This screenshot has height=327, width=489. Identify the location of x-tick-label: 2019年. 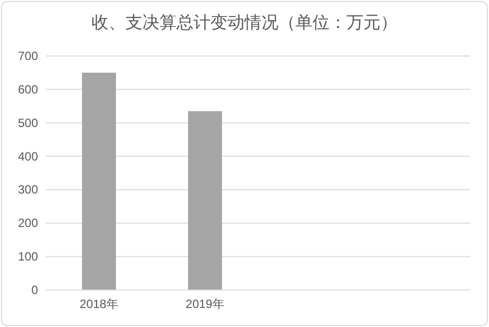
(205, 304).